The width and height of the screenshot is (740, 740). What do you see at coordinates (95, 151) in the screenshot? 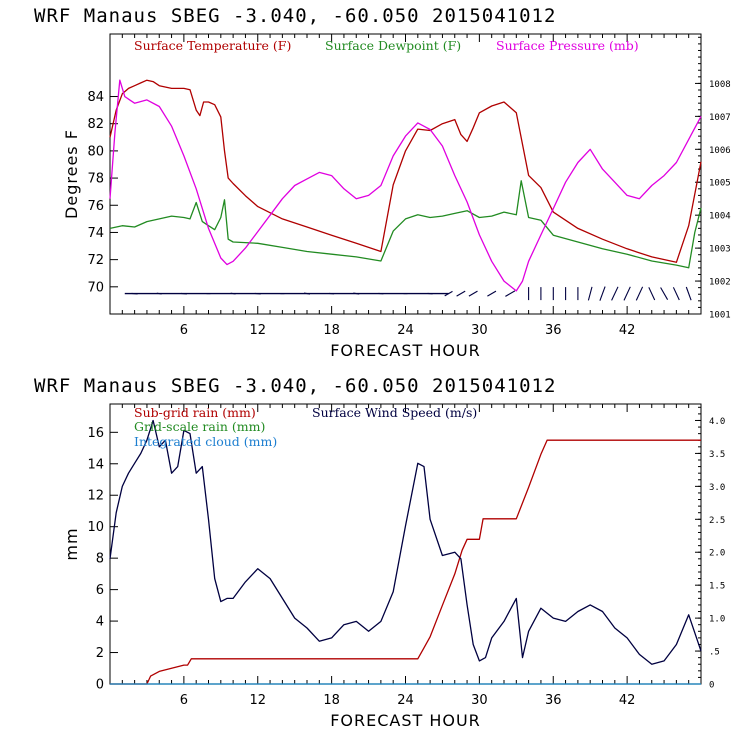
I see `chart1-y-tick-label: 80` at bounding box center [95, 151].